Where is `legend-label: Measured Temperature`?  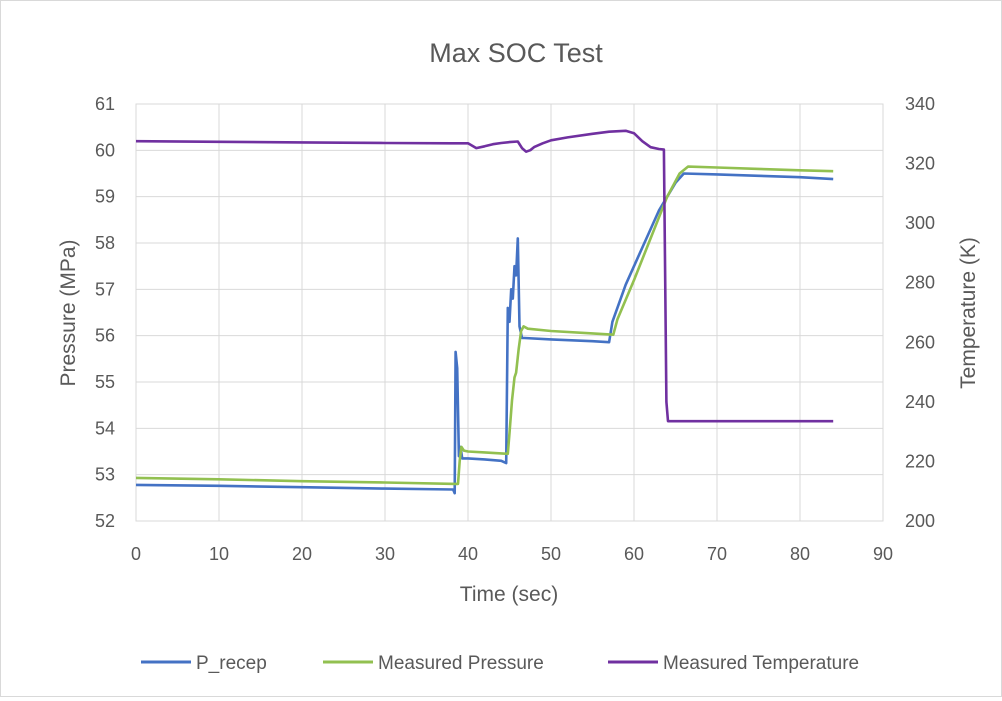
legend-label: Measured Temperature is located at coordinates (761, 663).